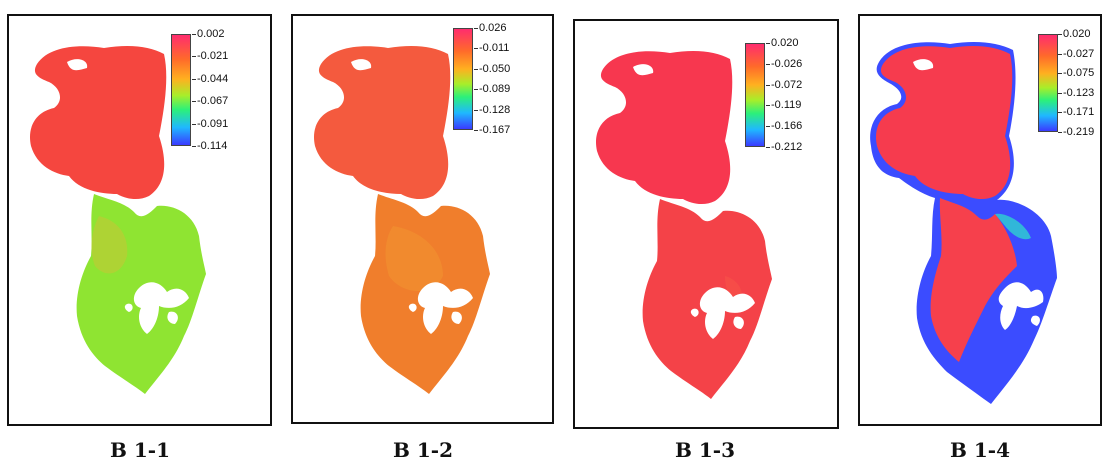  I want to click on colorbar-tick: -0.021, so click(210, 56).